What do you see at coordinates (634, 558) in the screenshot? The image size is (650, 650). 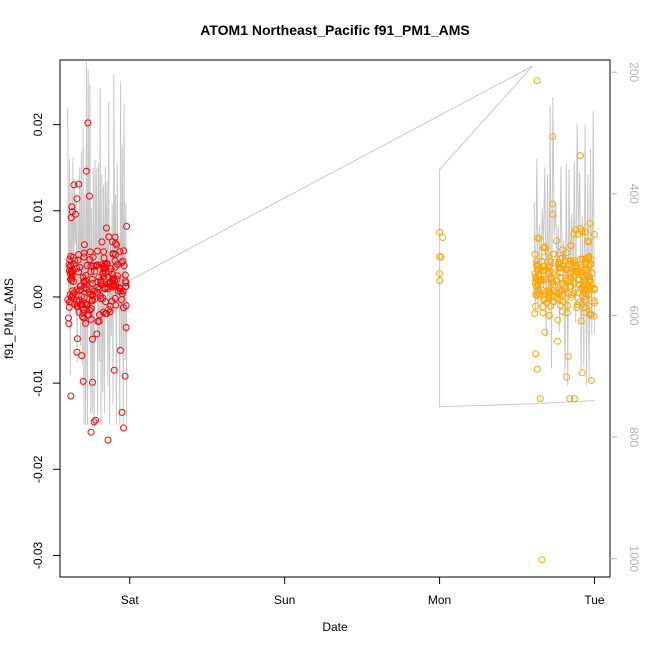 I see `y2-tick-label: 1000` at bounding box center [634, 558].